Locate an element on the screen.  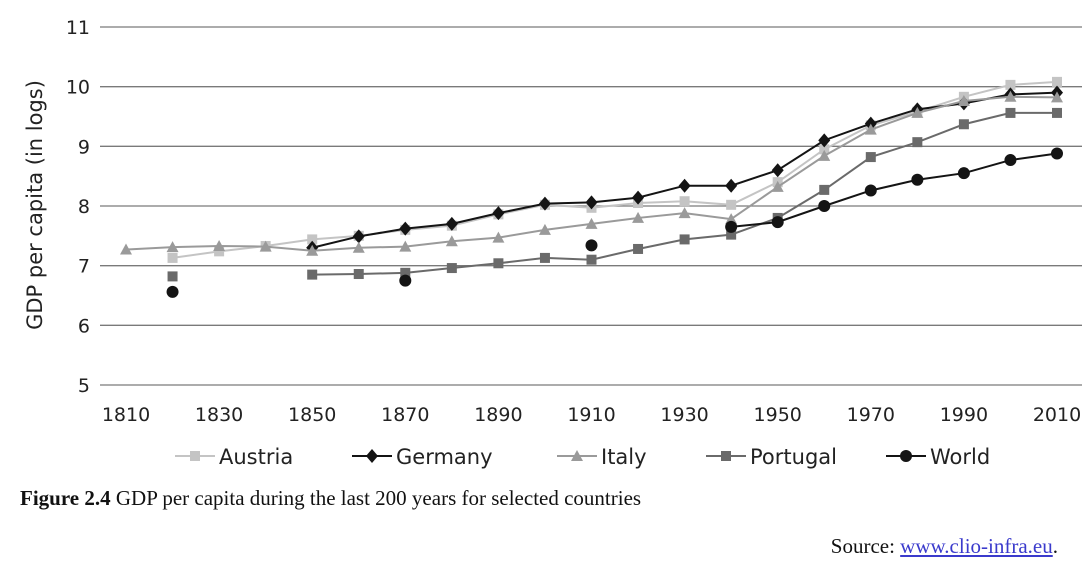
x-tick-label: 1890 is located at coordinates (498, 415).